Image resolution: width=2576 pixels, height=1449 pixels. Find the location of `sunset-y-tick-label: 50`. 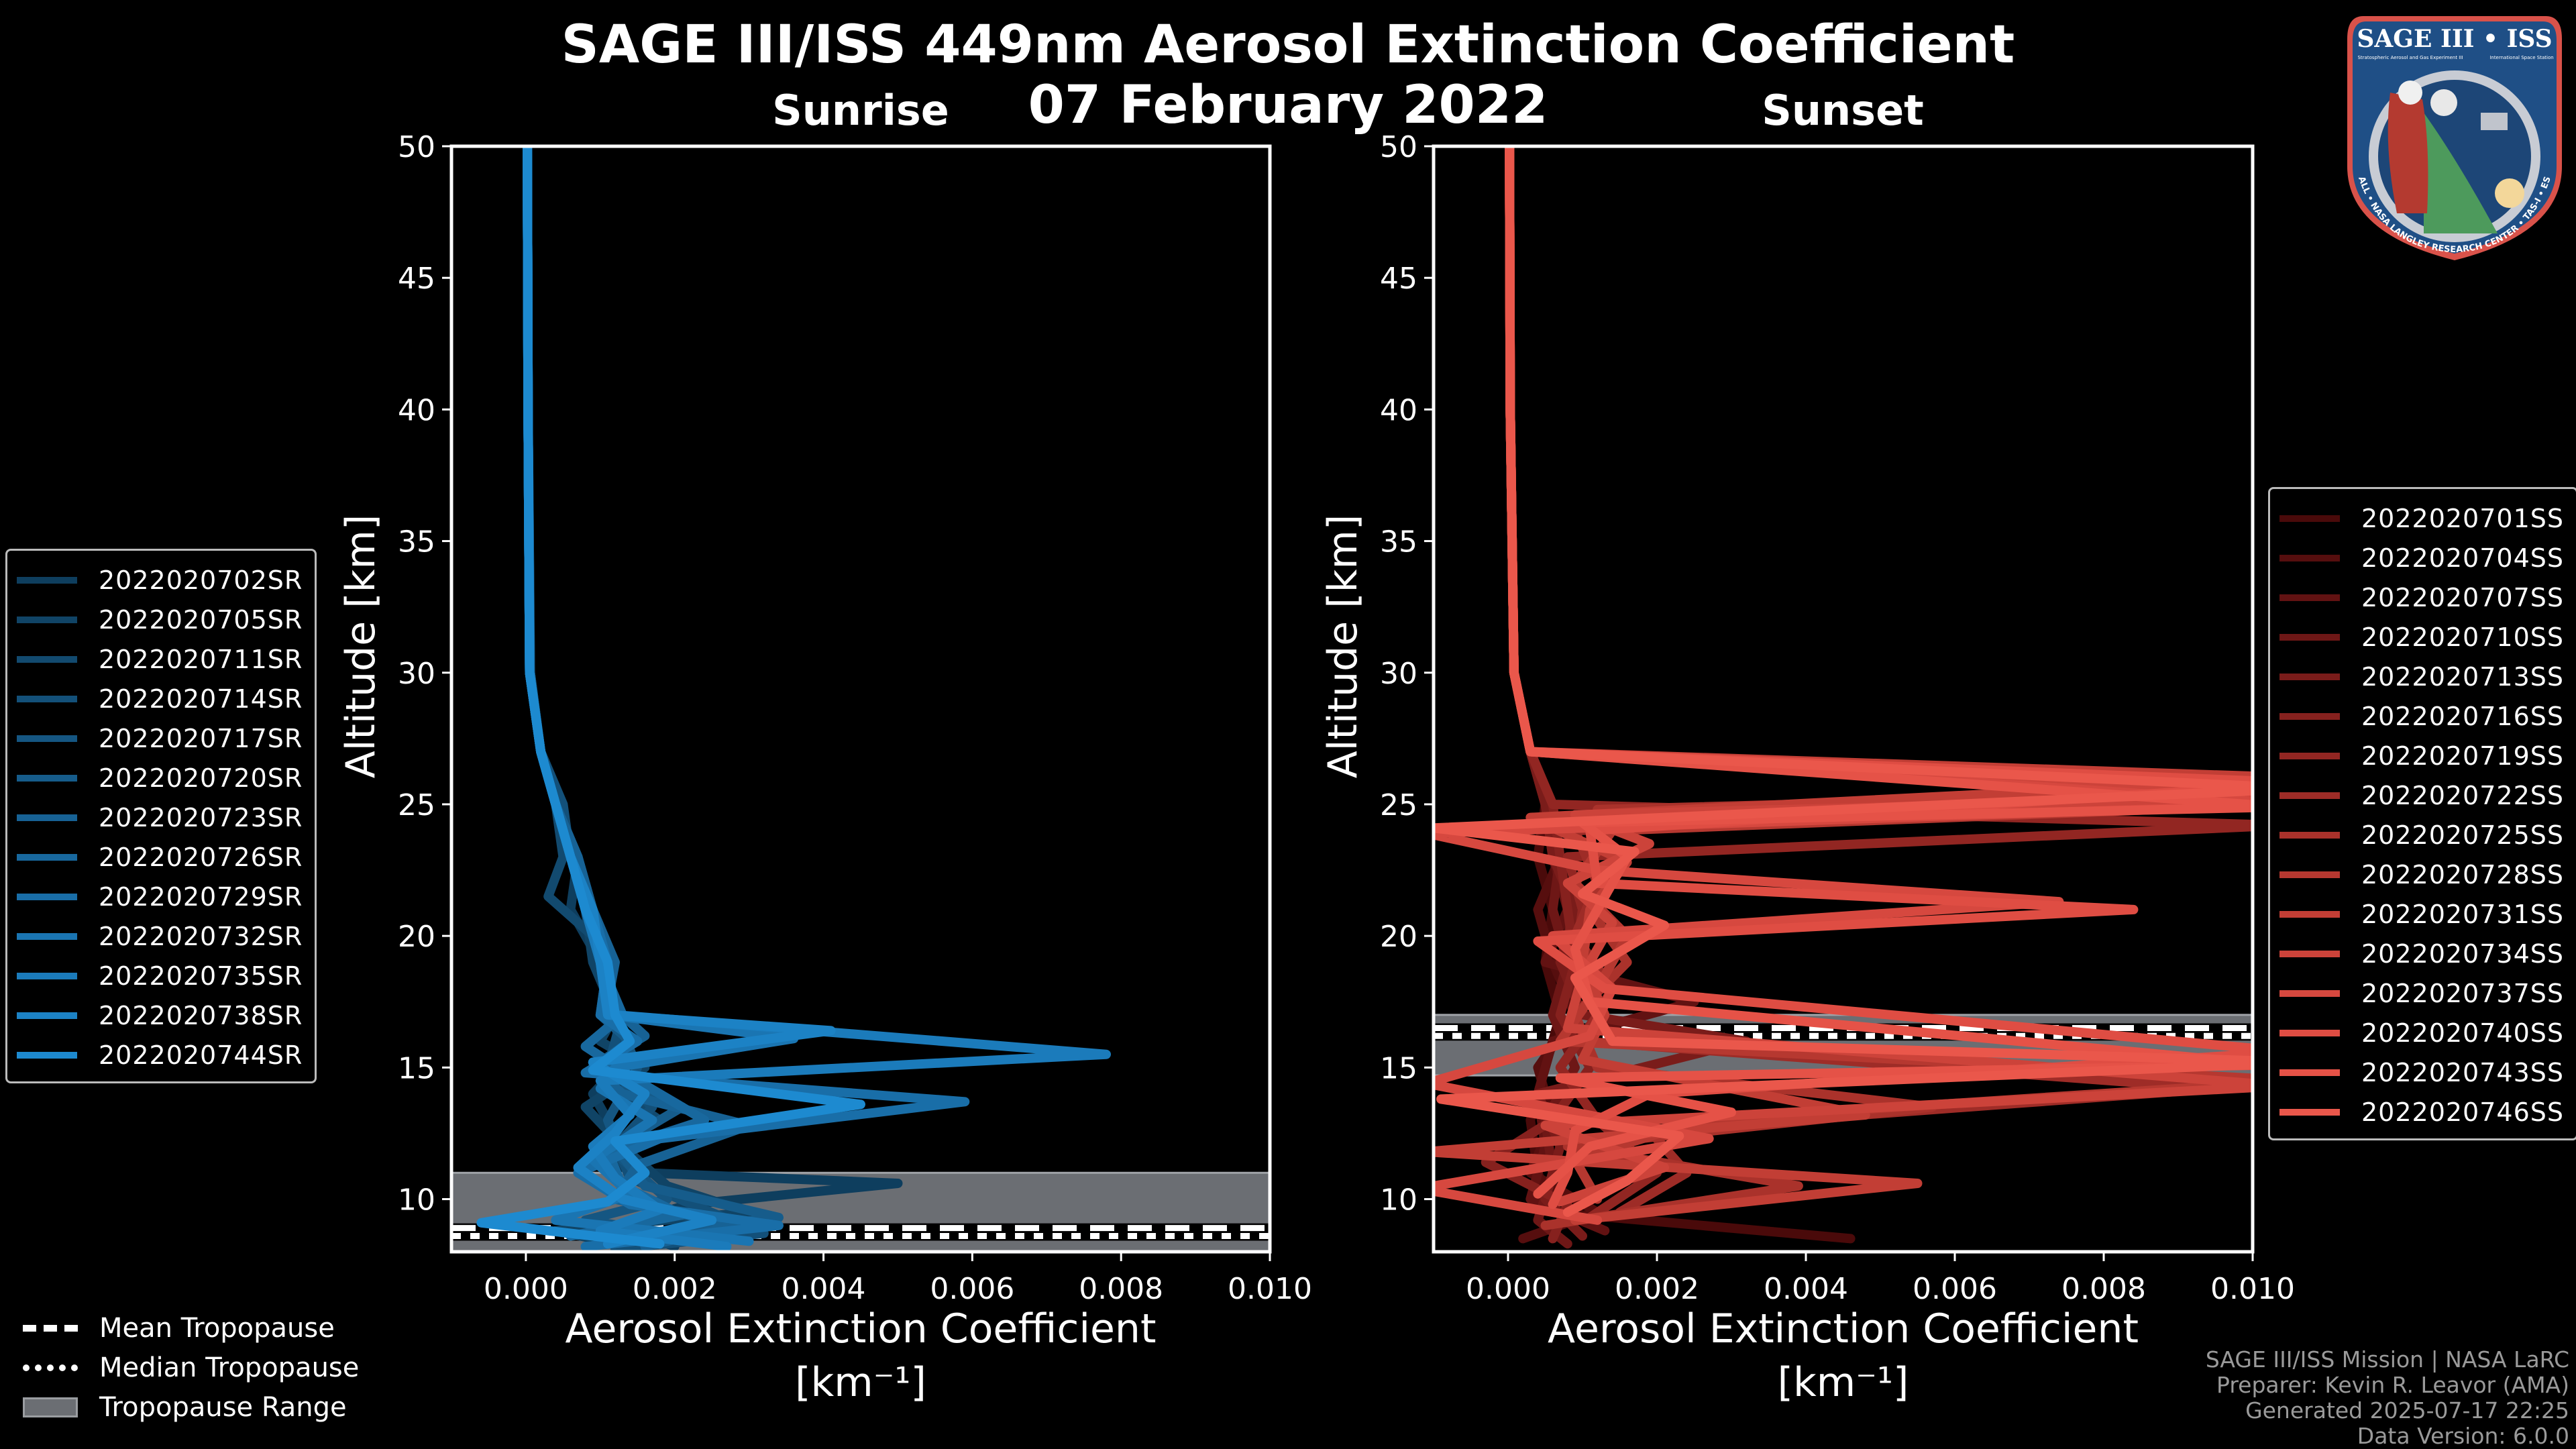

sunset-y-tick-label: 50 is located at coordinates (1398, 147).